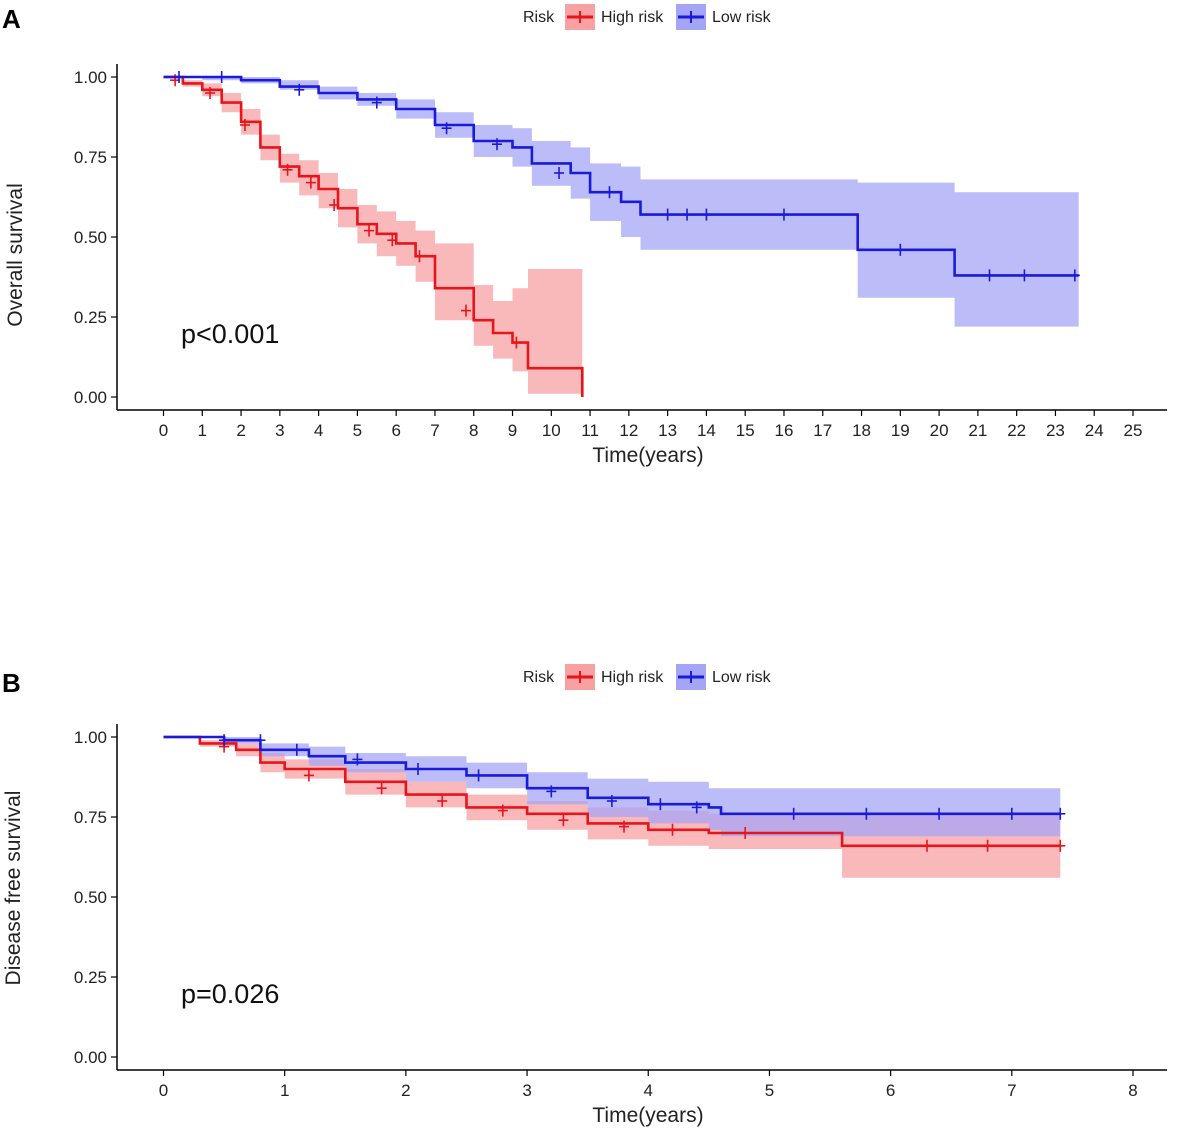 Image resolution: width=1182 pixels, height=1128 pixels. What do you see at coordinates (628, 430) in the screenshot?
I see `x-tick-label: 12` at bounding box center [628, 430].